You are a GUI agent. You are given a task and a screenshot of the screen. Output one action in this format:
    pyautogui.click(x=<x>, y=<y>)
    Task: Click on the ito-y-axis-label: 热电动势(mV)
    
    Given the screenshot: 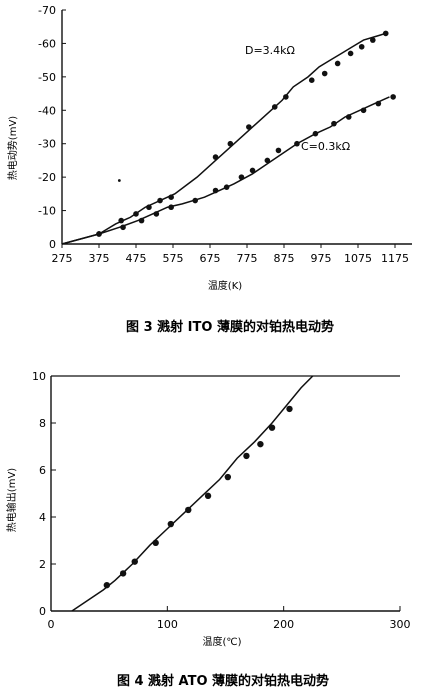 What is the action you would take?
    pyautogui.click(x=12, y=148)
    